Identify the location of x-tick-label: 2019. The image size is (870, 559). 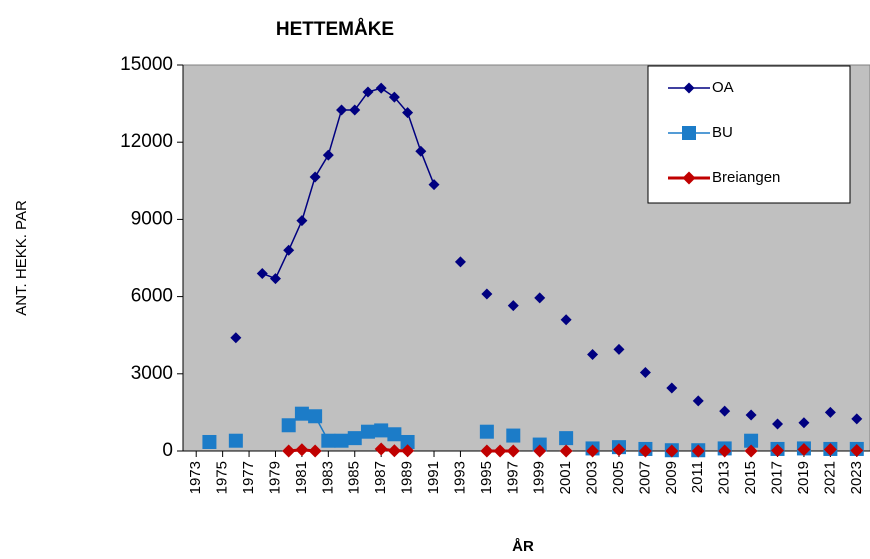
(803, 477).